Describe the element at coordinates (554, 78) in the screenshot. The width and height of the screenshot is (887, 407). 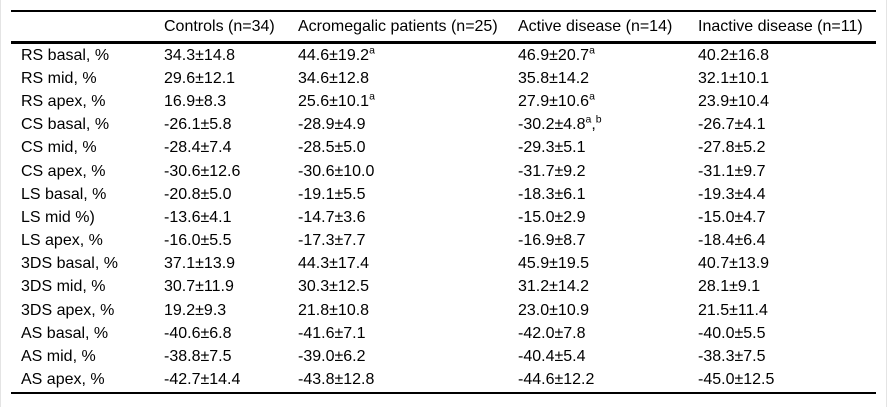
I see `cell-active: 35.8±14.2` at that location.